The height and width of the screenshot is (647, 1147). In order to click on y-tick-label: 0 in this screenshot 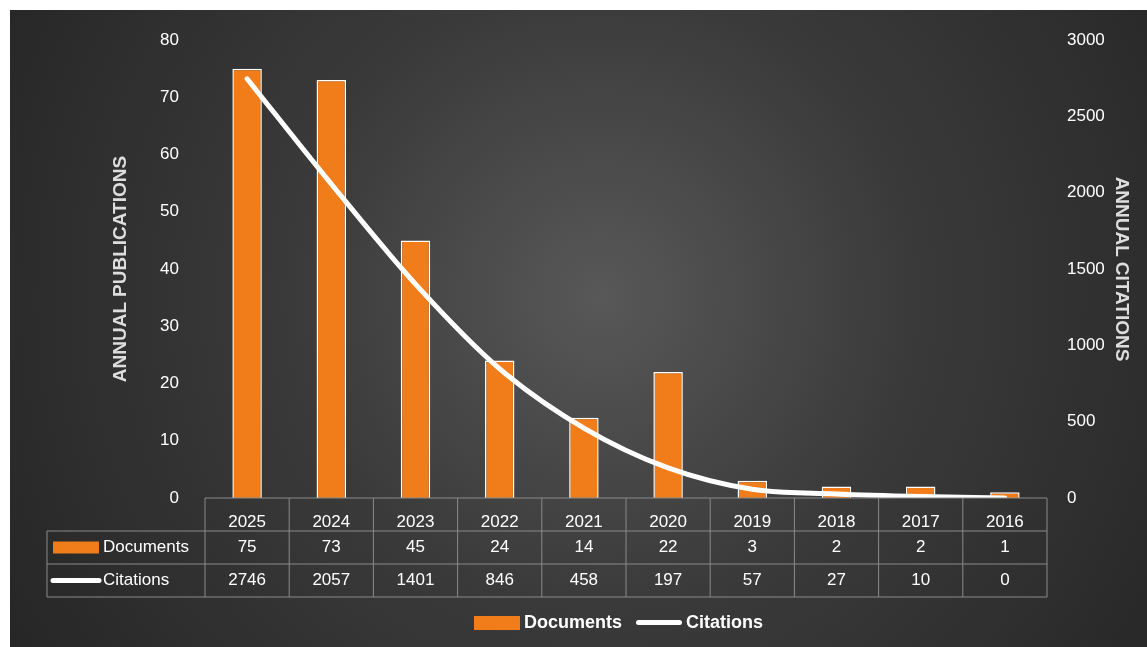, I will do `click(174, 497)`.